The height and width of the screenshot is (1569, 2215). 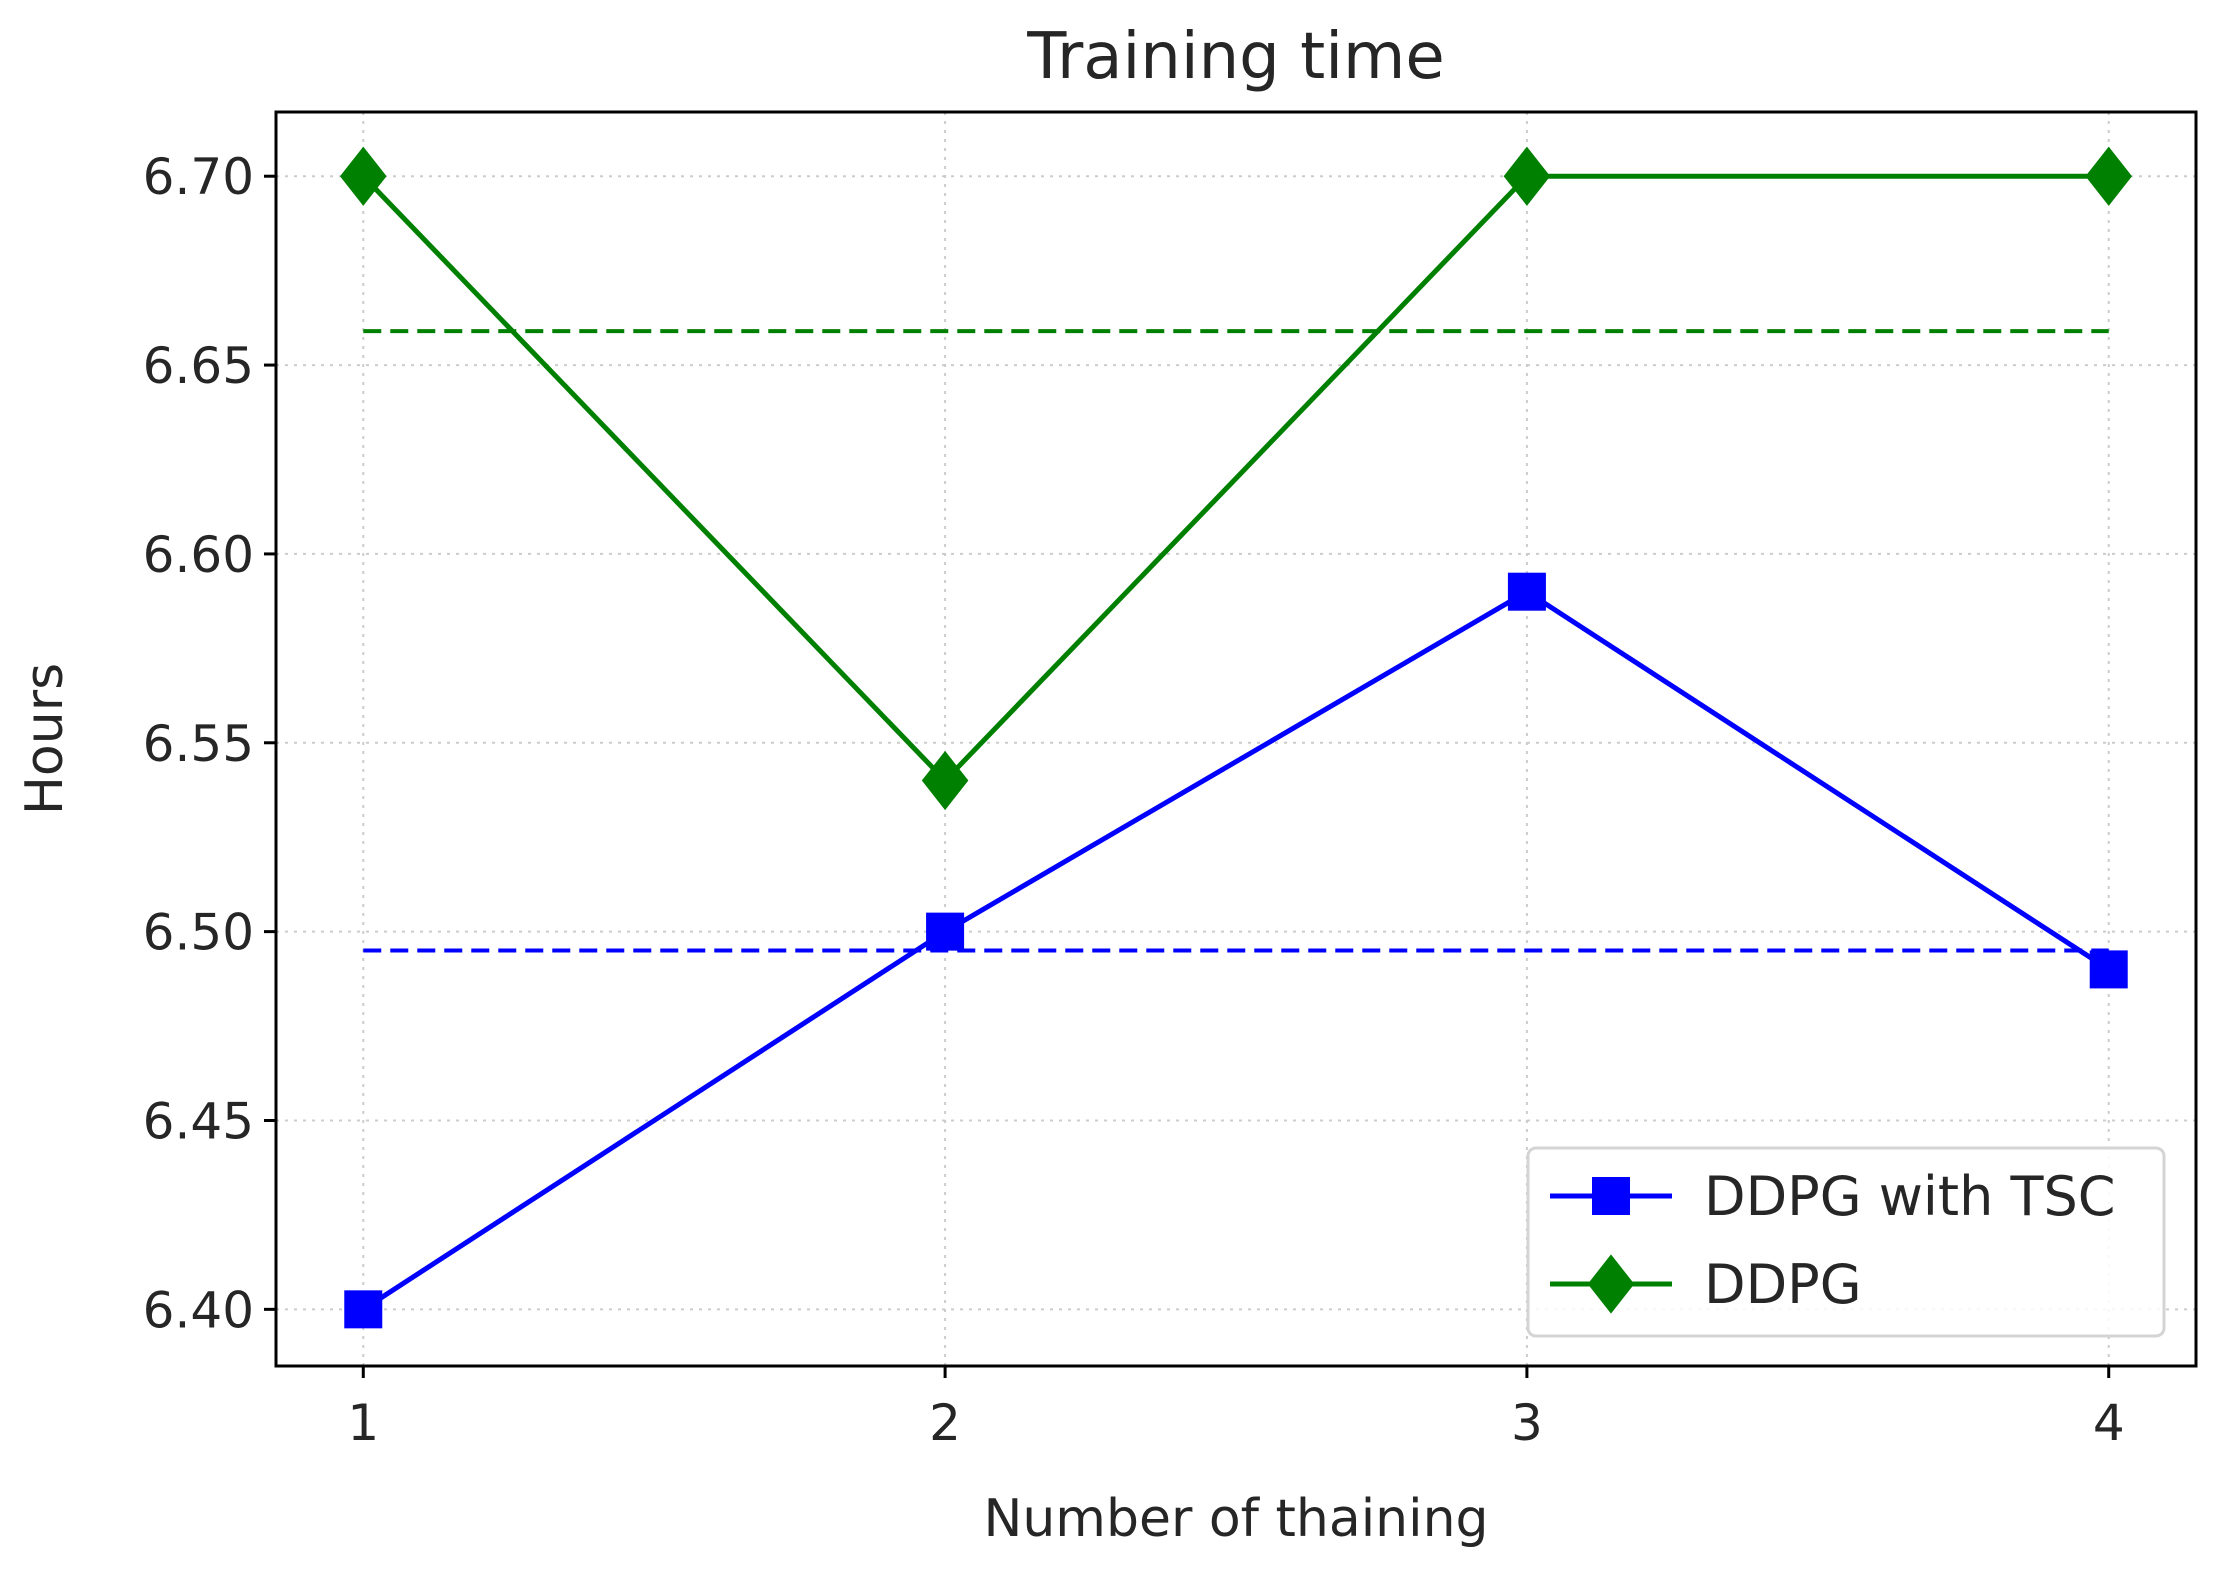 I want to click on y-tick-label-3: 6.55, so click(x=198, y=744).